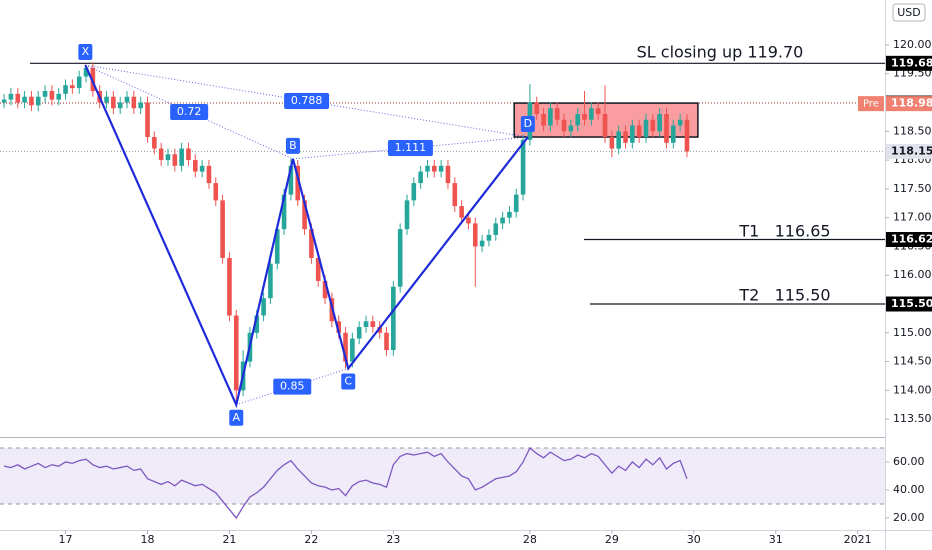  I want to click on price-tag-label: 116.62, so click(911, 239).